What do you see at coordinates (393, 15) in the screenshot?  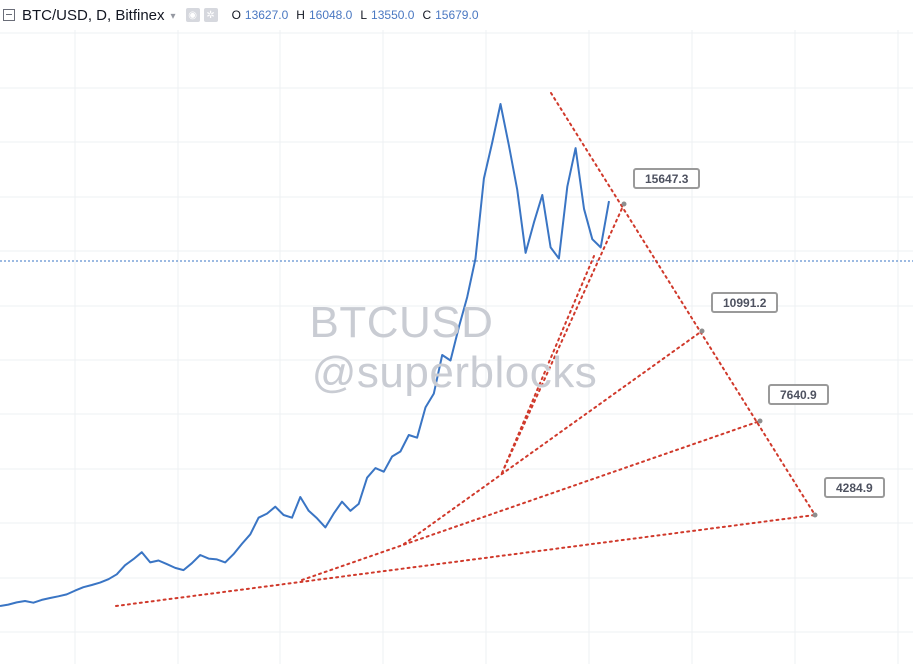 I see `low-value: 13550.0` at bounding box center [393, 15].